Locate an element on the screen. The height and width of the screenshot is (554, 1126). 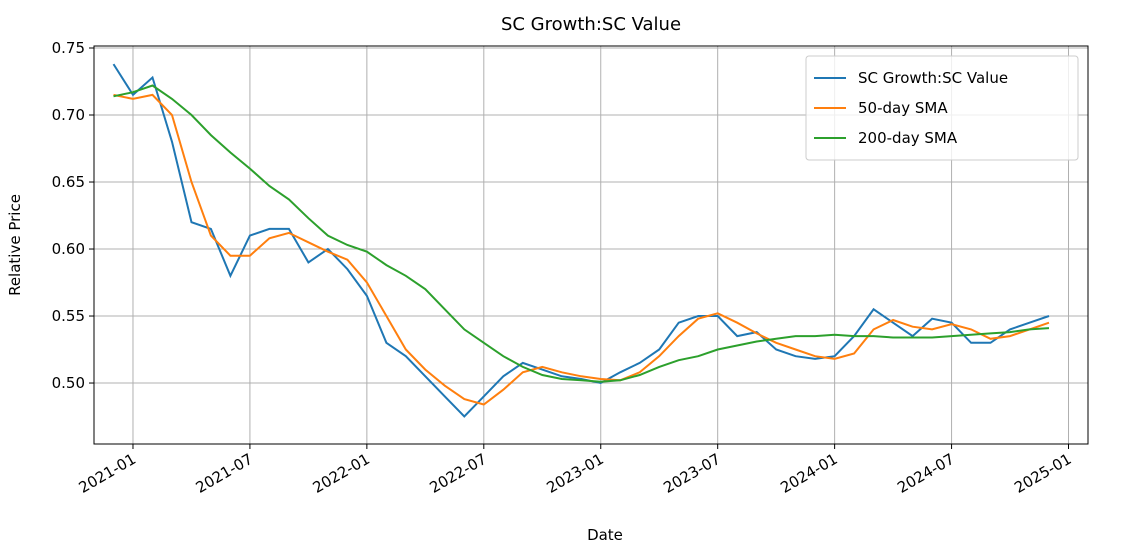
x-tick-label: 2023-07 is located at coordinates (691, 473).